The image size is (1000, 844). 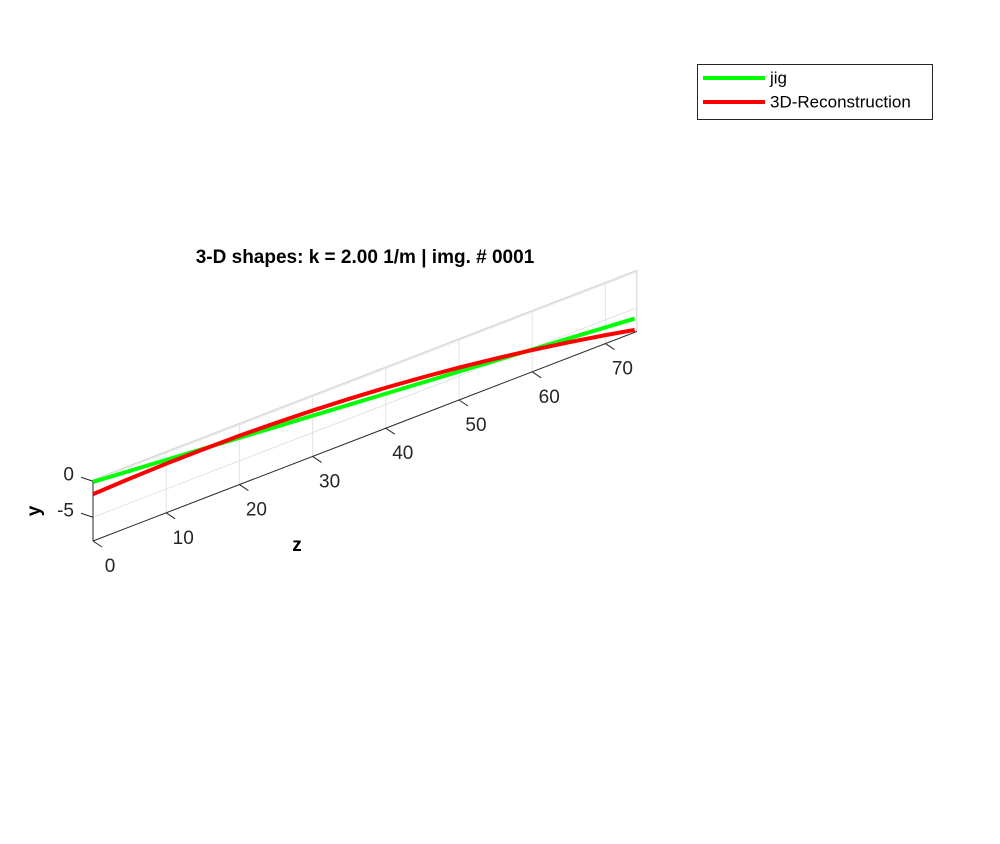 What do you see at coordinates (110, 566) in the screenshot?
I see `z-tick-label: 0` at bounding box center [110, 566].